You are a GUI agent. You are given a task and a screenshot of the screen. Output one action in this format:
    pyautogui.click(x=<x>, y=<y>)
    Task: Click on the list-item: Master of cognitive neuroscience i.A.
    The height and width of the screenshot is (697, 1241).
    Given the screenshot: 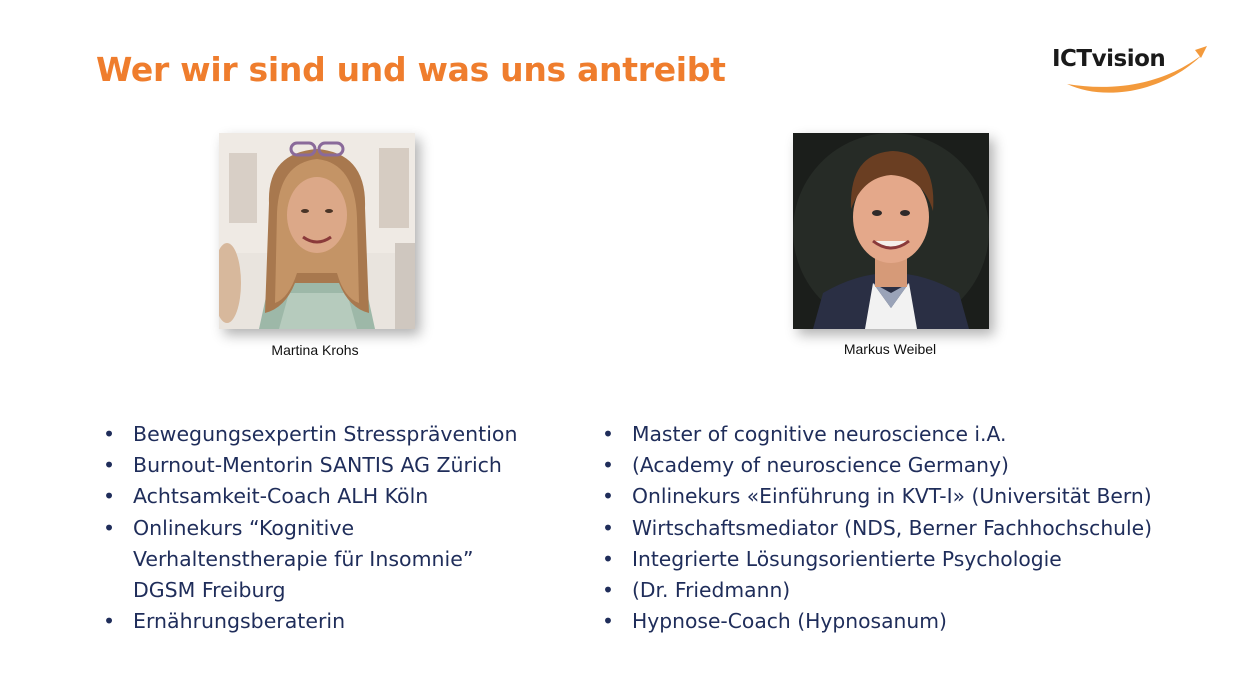 What is the action you would take?
    pyautogui.click(x=877, y=434)
    